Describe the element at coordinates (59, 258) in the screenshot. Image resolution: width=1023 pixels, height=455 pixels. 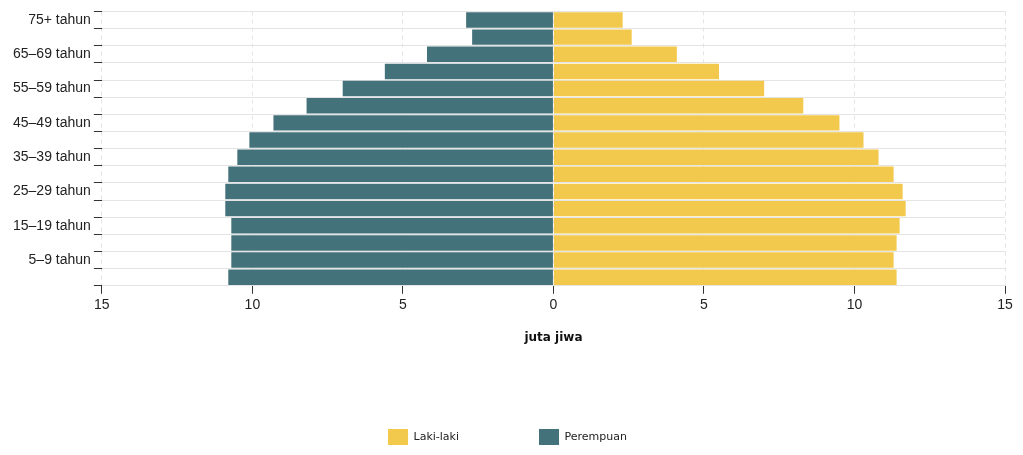
I see `y-tick-label: 5–9 tahun` at that location.